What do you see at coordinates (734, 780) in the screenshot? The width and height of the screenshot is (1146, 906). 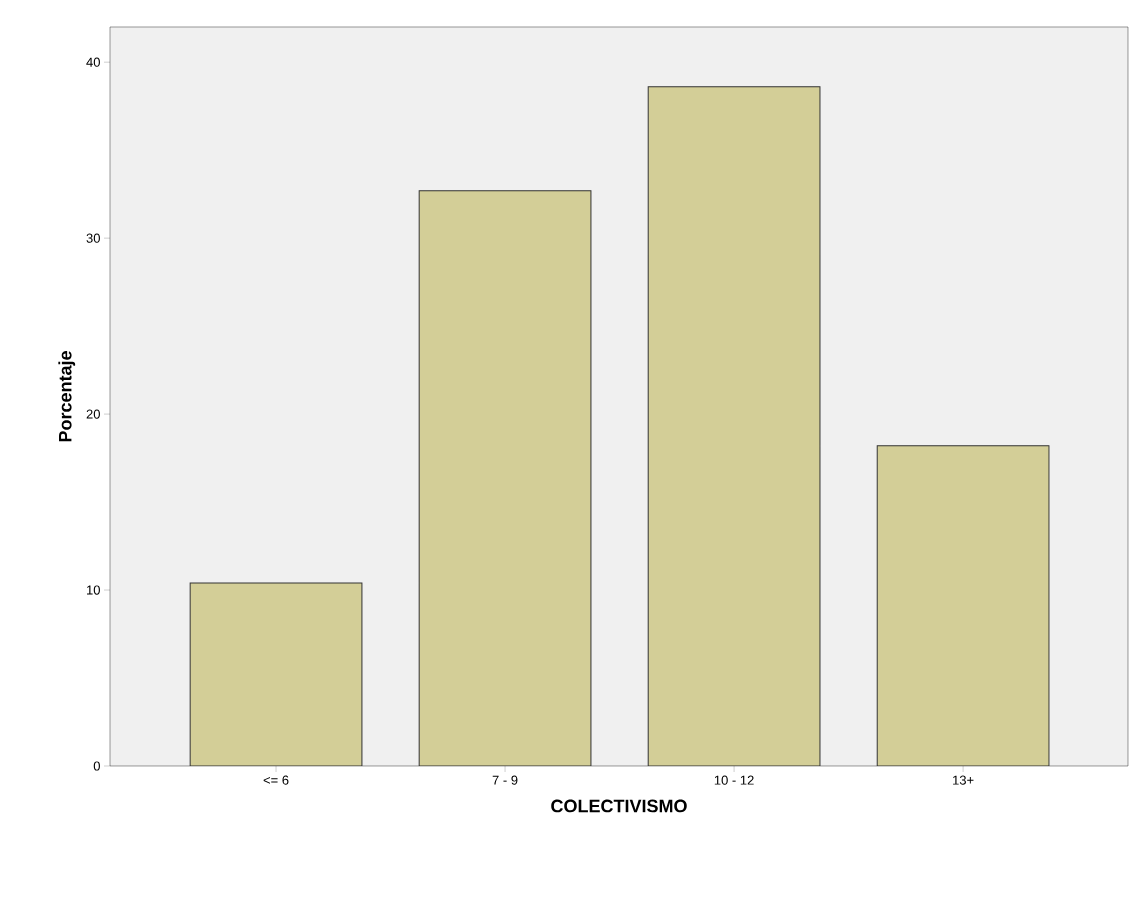 I see `x-tick-label: 10 - 12` at bounding box center [734, 780].